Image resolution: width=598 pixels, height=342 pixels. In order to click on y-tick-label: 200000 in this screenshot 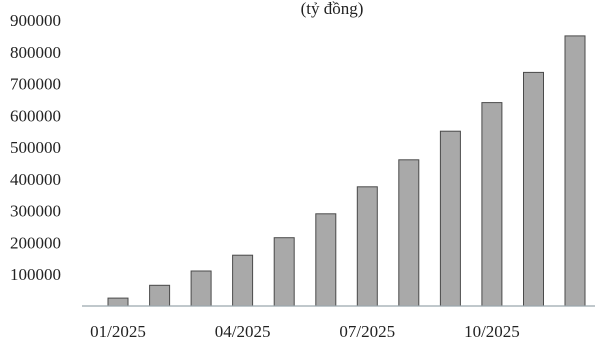, I will do `click(35, 242)`.